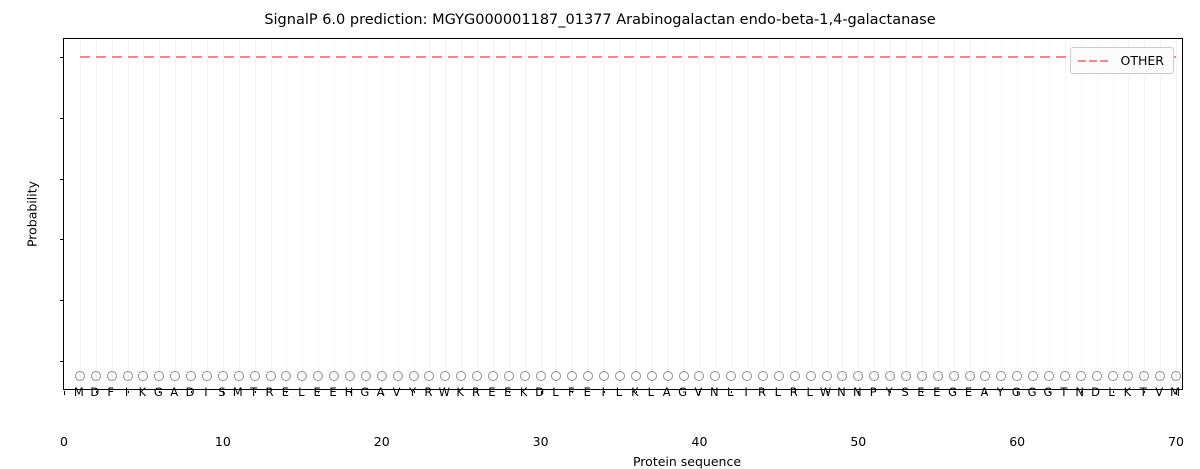 This screenshot has height=469, width=1200. Describe the element at coordinates (1048, 391) in the screenshot. I see `sequence-residue-letter: G` at that location.